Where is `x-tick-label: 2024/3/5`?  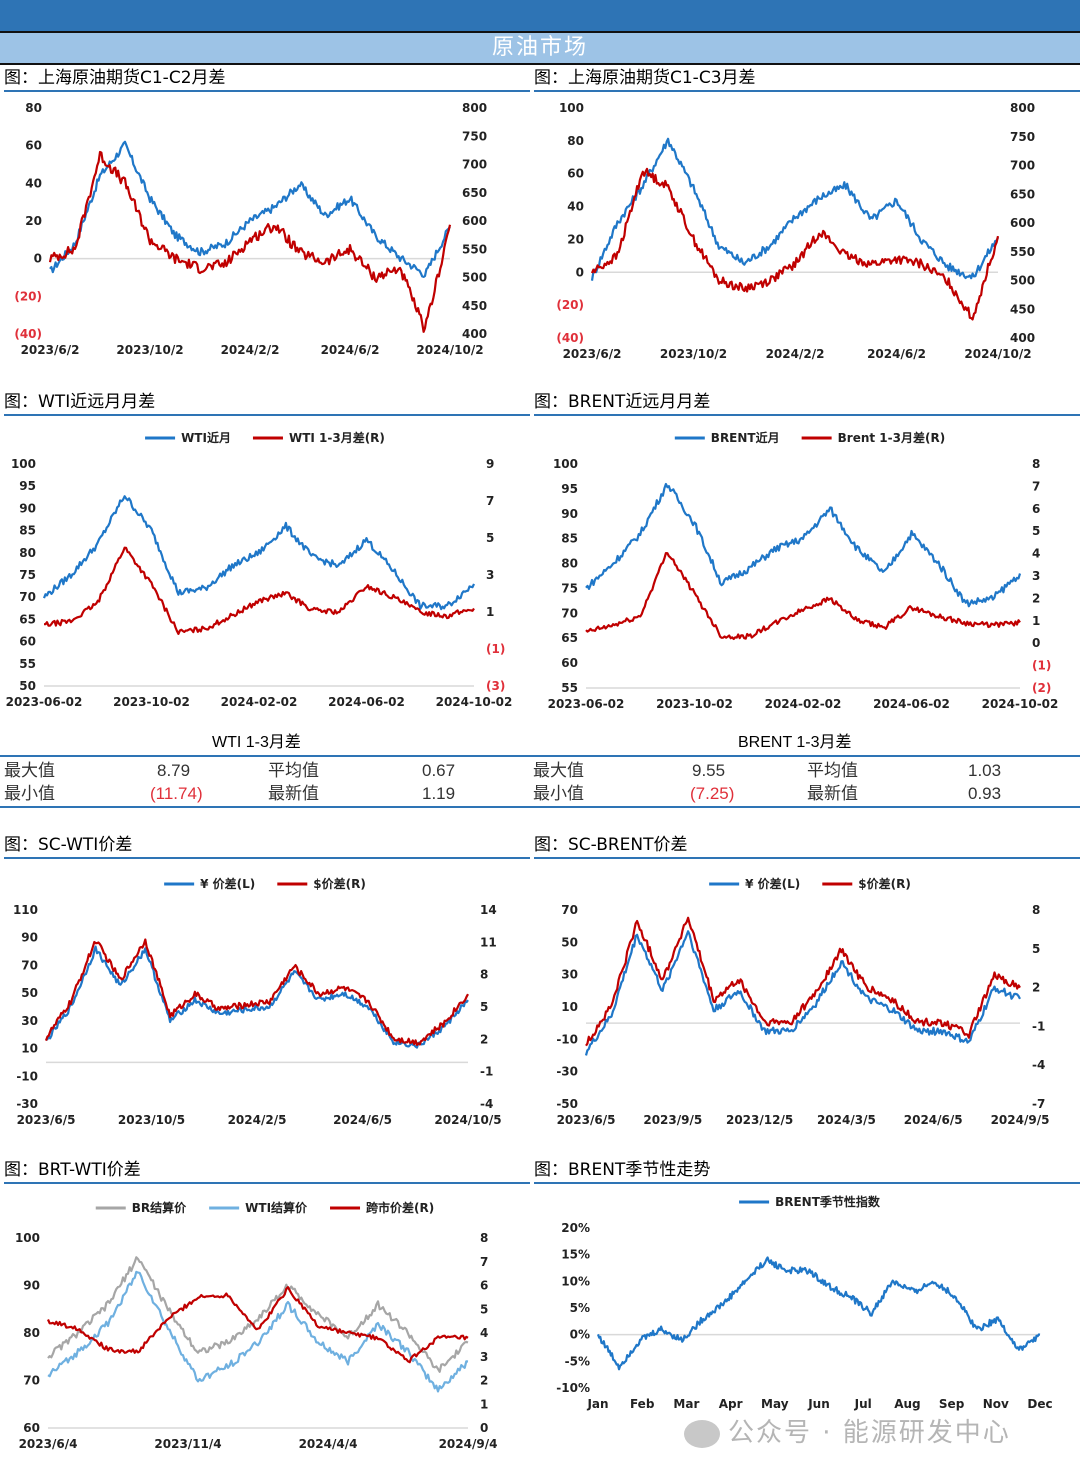 x-tick-label: 2024/3/5 is located at coordinates (846, 1120).